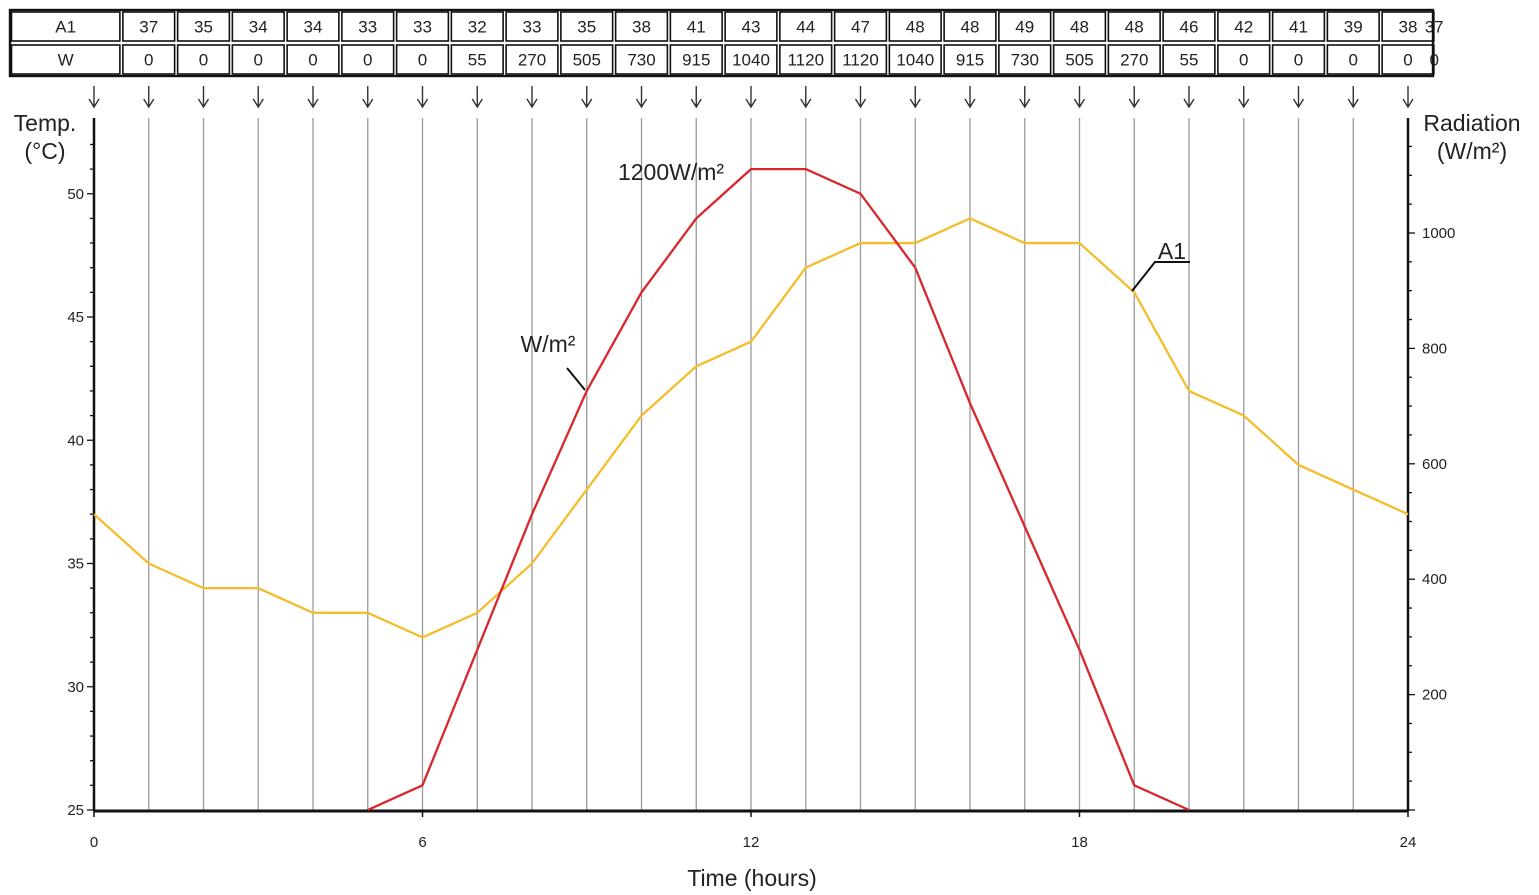 This screenshot has height=895, width=1539. I want to click on table-value-w-h23: 0, so click(1407, 60).